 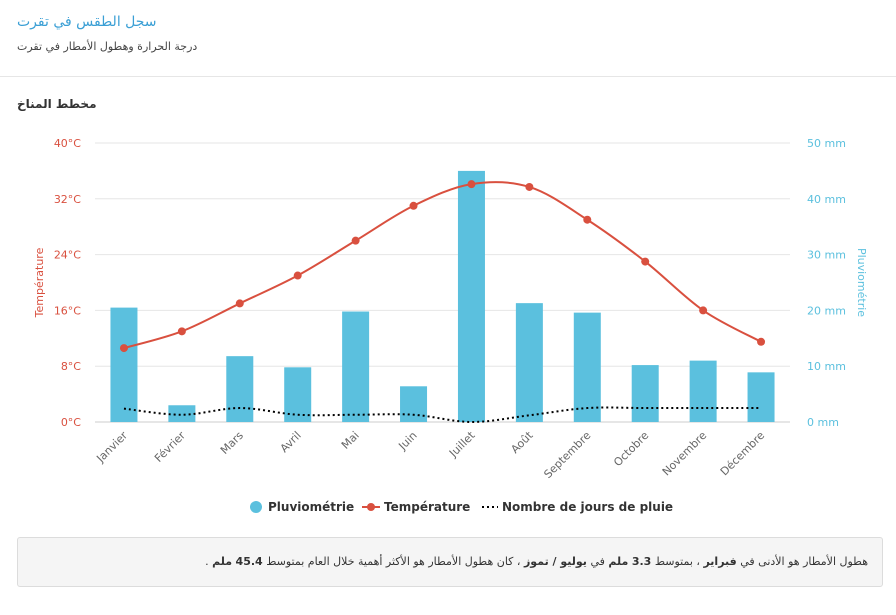 I want to click on right-tick-label: 20 mm, so click(x=826, y=310).